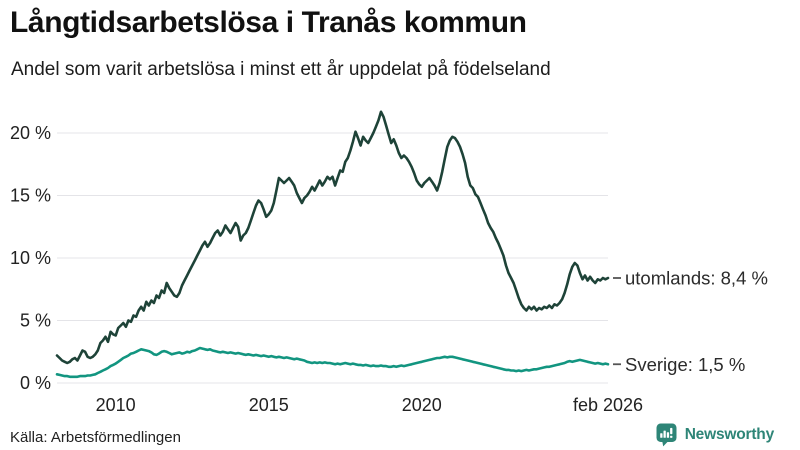  What do you see at coordinates (608, 405) in the screenshot?
I see `x-tick-label: feb 2026` at bounding box center [608, 405].